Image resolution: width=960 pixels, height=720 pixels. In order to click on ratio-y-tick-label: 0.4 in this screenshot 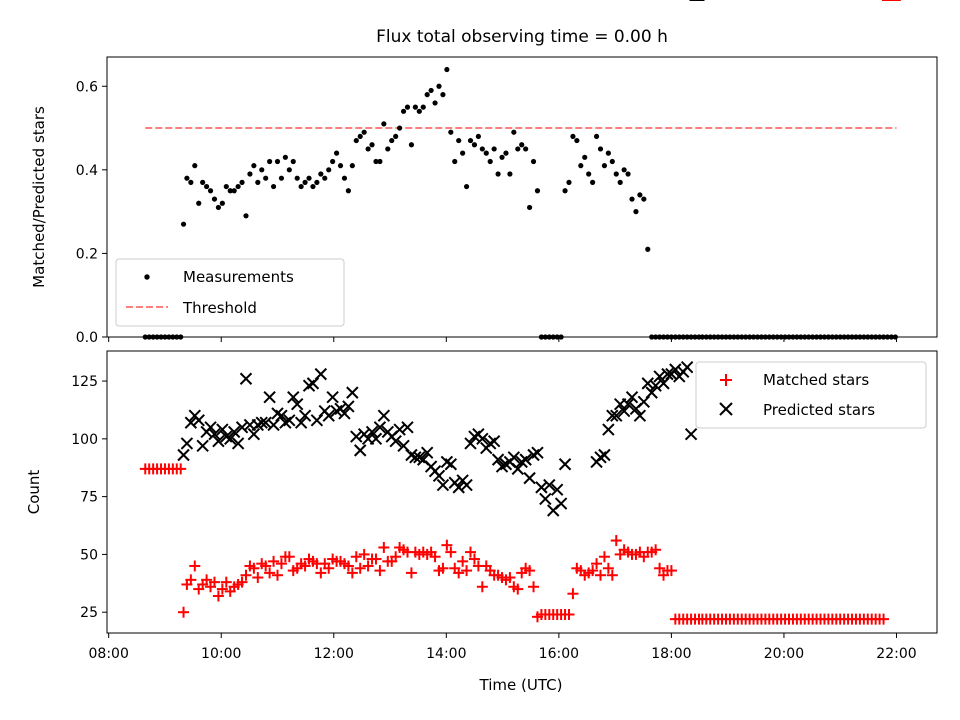, I will do `click(87, 171)`.